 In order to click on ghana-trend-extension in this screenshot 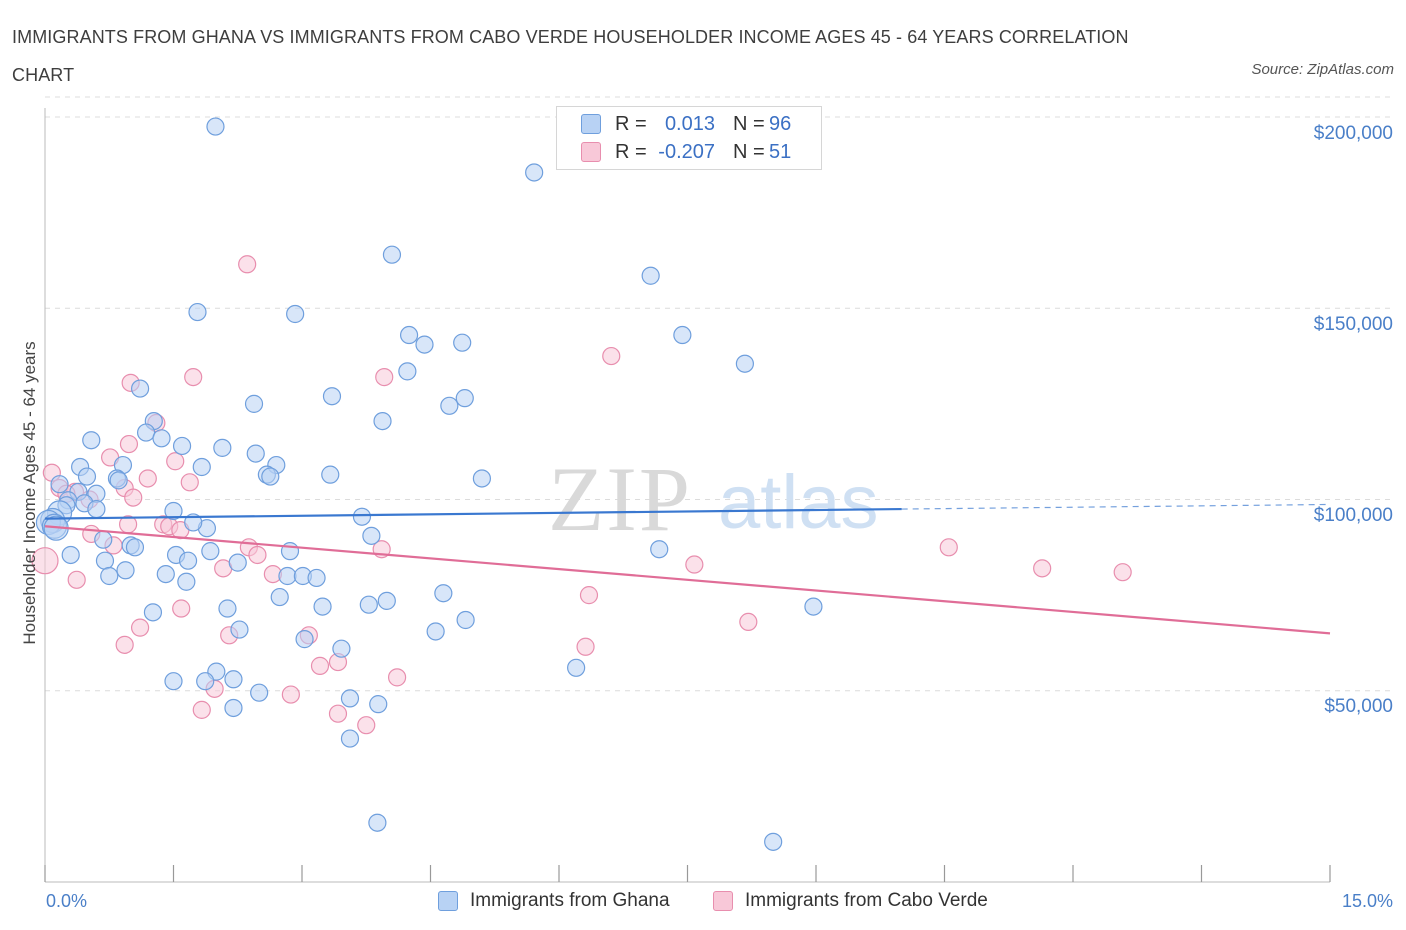, I will do `click(1116, 506)`.